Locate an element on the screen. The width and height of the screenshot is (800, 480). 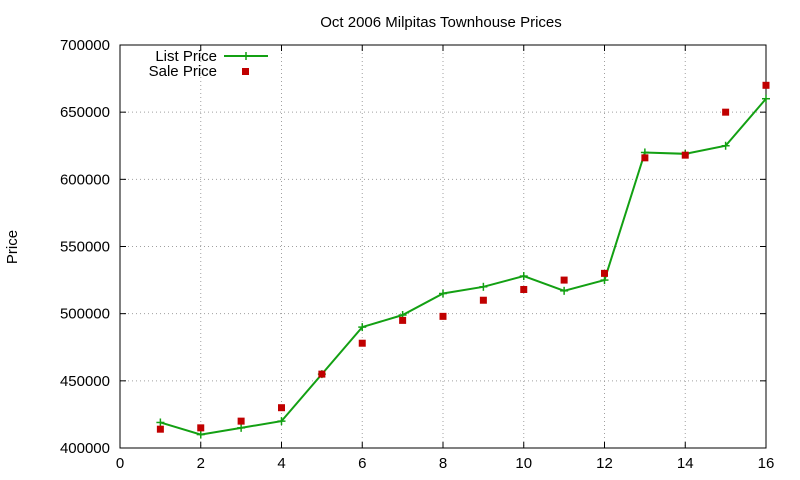
y-axis-label: Price is located at coordinates (12, 247).